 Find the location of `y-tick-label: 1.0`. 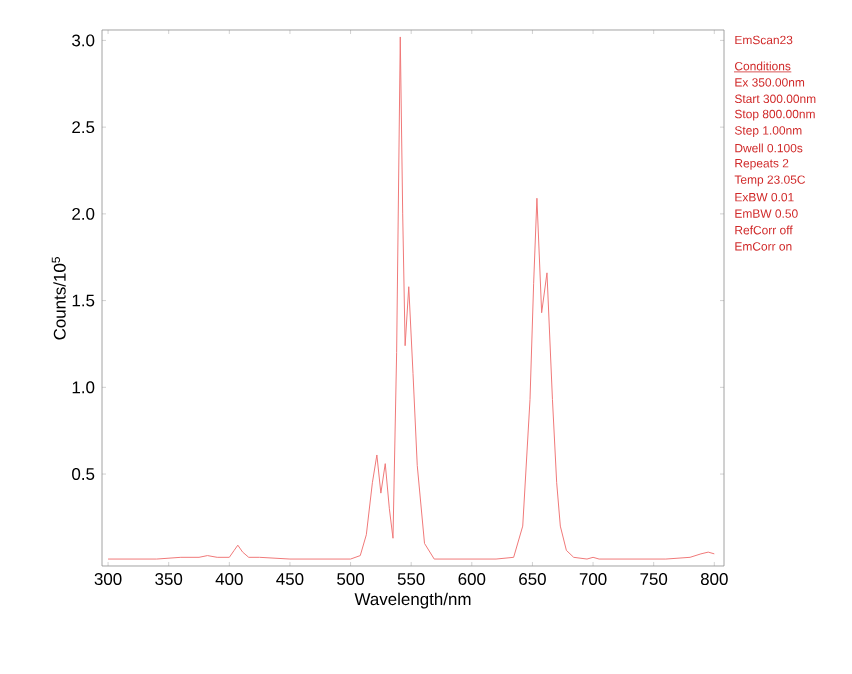

y-tick-label: 1.0 is located at coordinates (83, 387).